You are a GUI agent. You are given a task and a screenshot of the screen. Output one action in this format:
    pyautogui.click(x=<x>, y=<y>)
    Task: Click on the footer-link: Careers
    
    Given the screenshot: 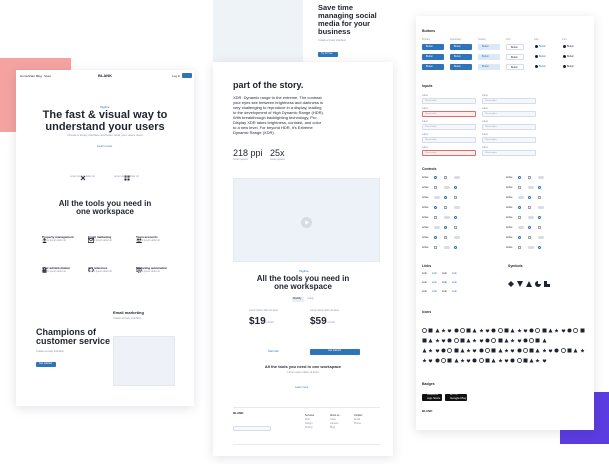 What is the action you would take?
    pyautogui.click(x=334, y=423)
    